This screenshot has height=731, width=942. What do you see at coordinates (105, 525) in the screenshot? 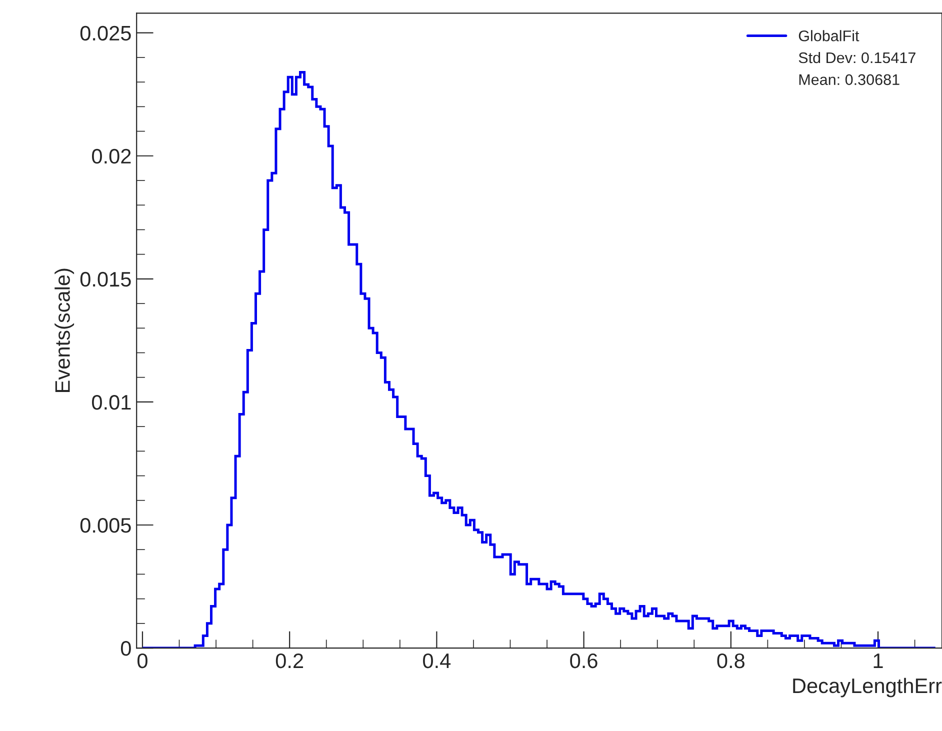
I see `y-tick-label: 0.005` at bounding box center [105, 525].